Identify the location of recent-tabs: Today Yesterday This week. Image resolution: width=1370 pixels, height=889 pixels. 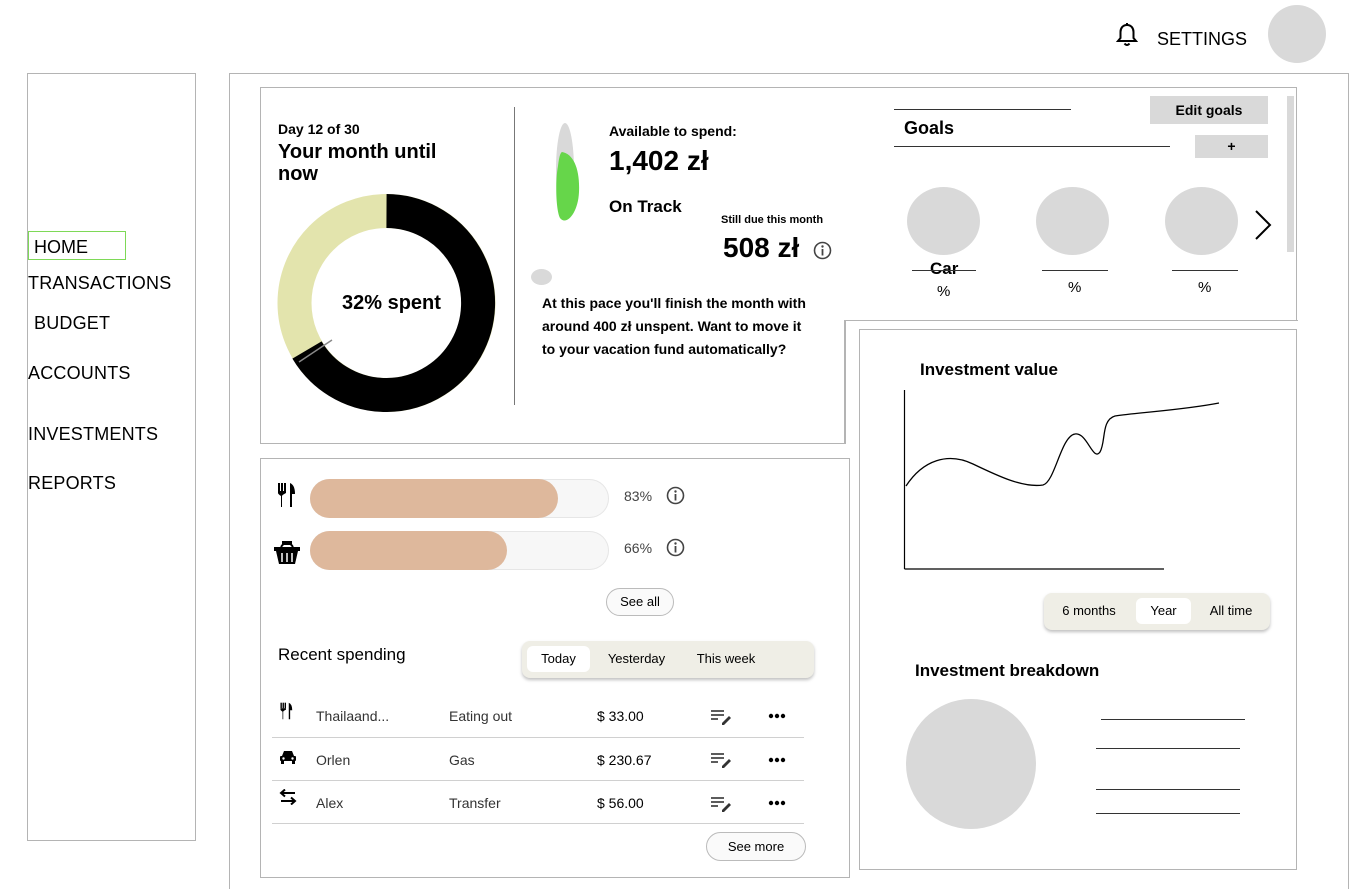
(668, 659).